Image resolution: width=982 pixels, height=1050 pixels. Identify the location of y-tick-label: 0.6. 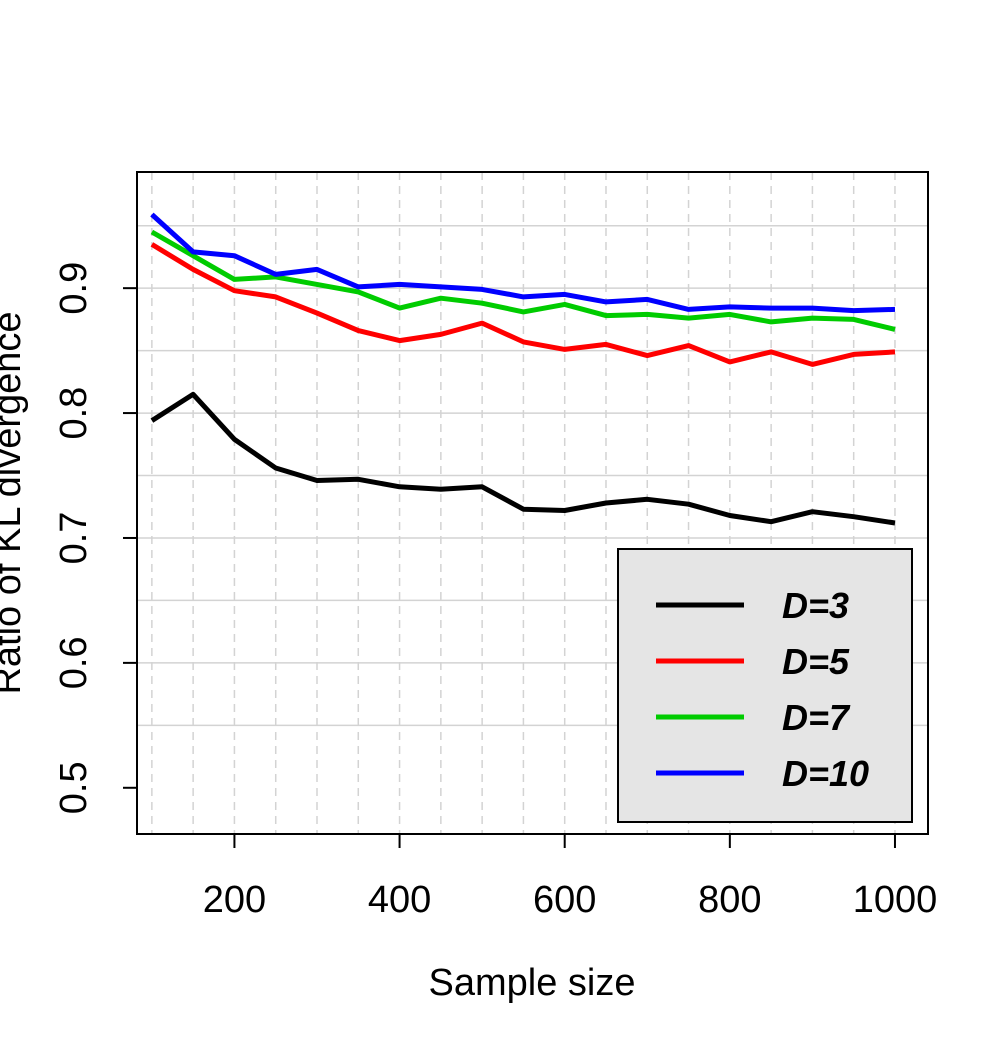
(74, 662).